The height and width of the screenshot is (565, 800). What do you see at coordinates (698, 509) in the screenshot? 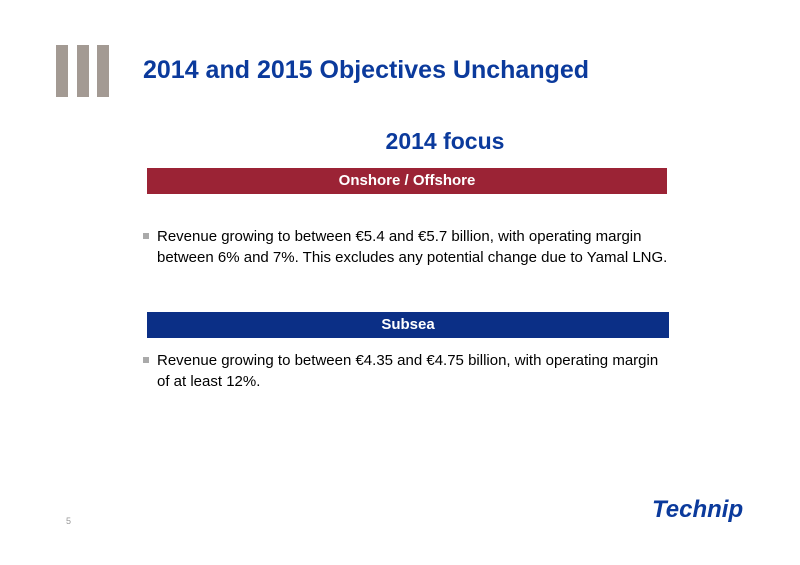
I see `logo: Technip` at bounding box center [698, 509].